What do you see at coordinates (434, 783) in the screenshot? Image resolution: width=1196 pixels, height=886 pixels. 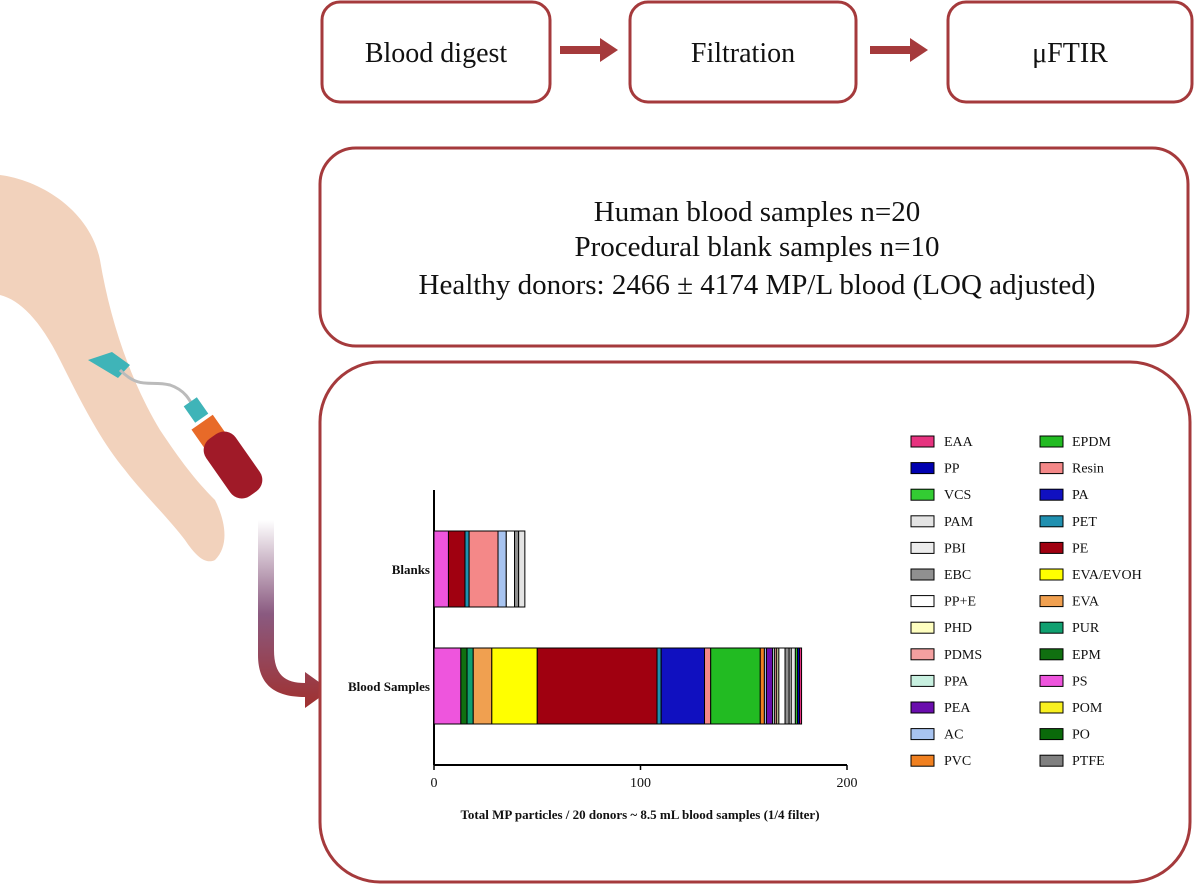 I see `x-tick-label: 0` at bounding box center [434, 783].